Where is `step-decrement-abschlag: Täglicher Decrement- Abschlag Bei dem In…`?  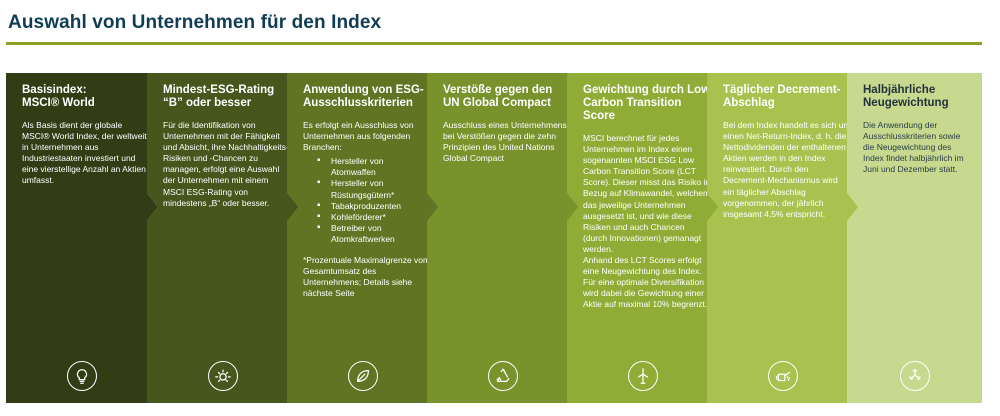 step-decrement-abschlag: Täglicher Decrement- Abschlag Bei dem In… is located at coordinates (783, 238).